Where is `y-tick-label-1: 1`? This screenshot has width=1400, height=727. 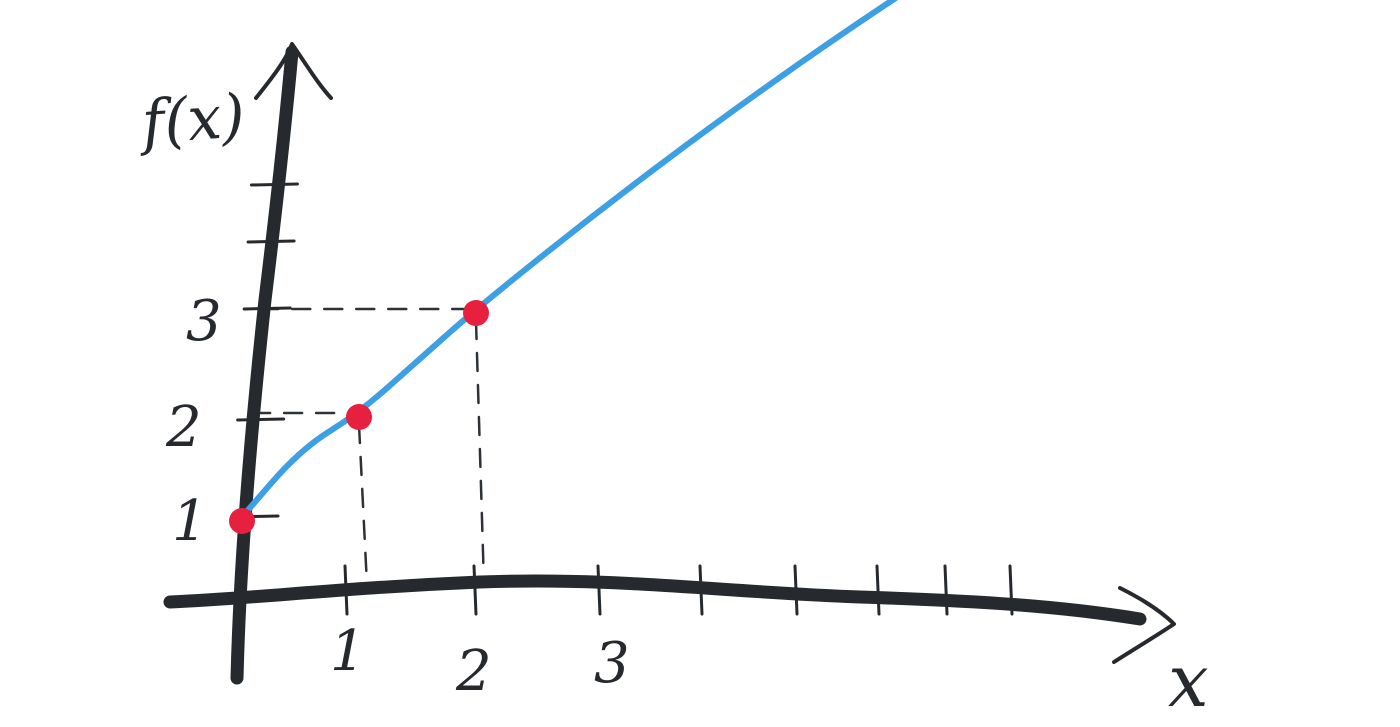
y-tick-label-1: 1 is located at coordinates (190, 521).